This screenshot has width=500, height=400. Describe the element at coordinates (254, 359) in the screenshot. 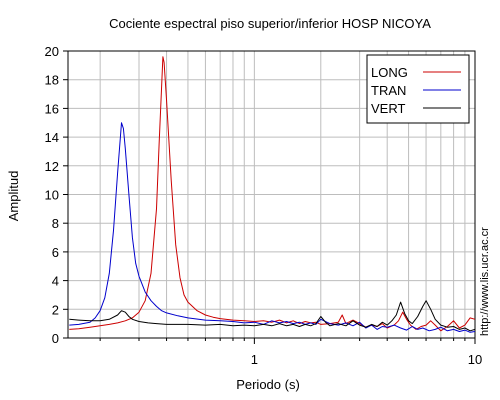

I see `x-tick-label: 1` at that location.